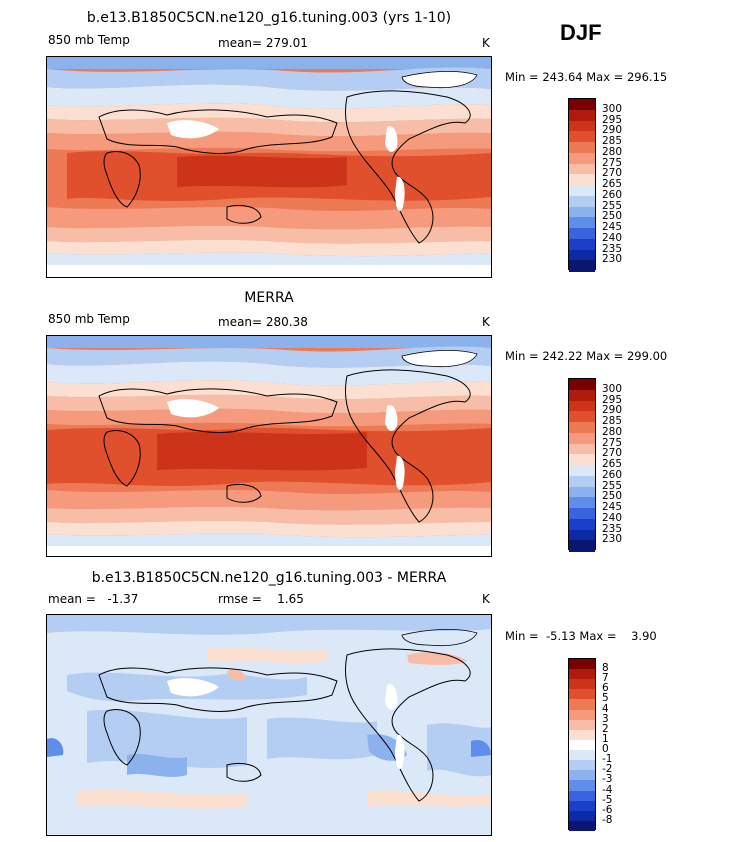 Image resolution: width=733 pixels, height=842 pixels. What do you see at coordinates (605, 688) in the screenshot?
I see `colorbar-tick-label: 6` at bounding box center [605, 688].